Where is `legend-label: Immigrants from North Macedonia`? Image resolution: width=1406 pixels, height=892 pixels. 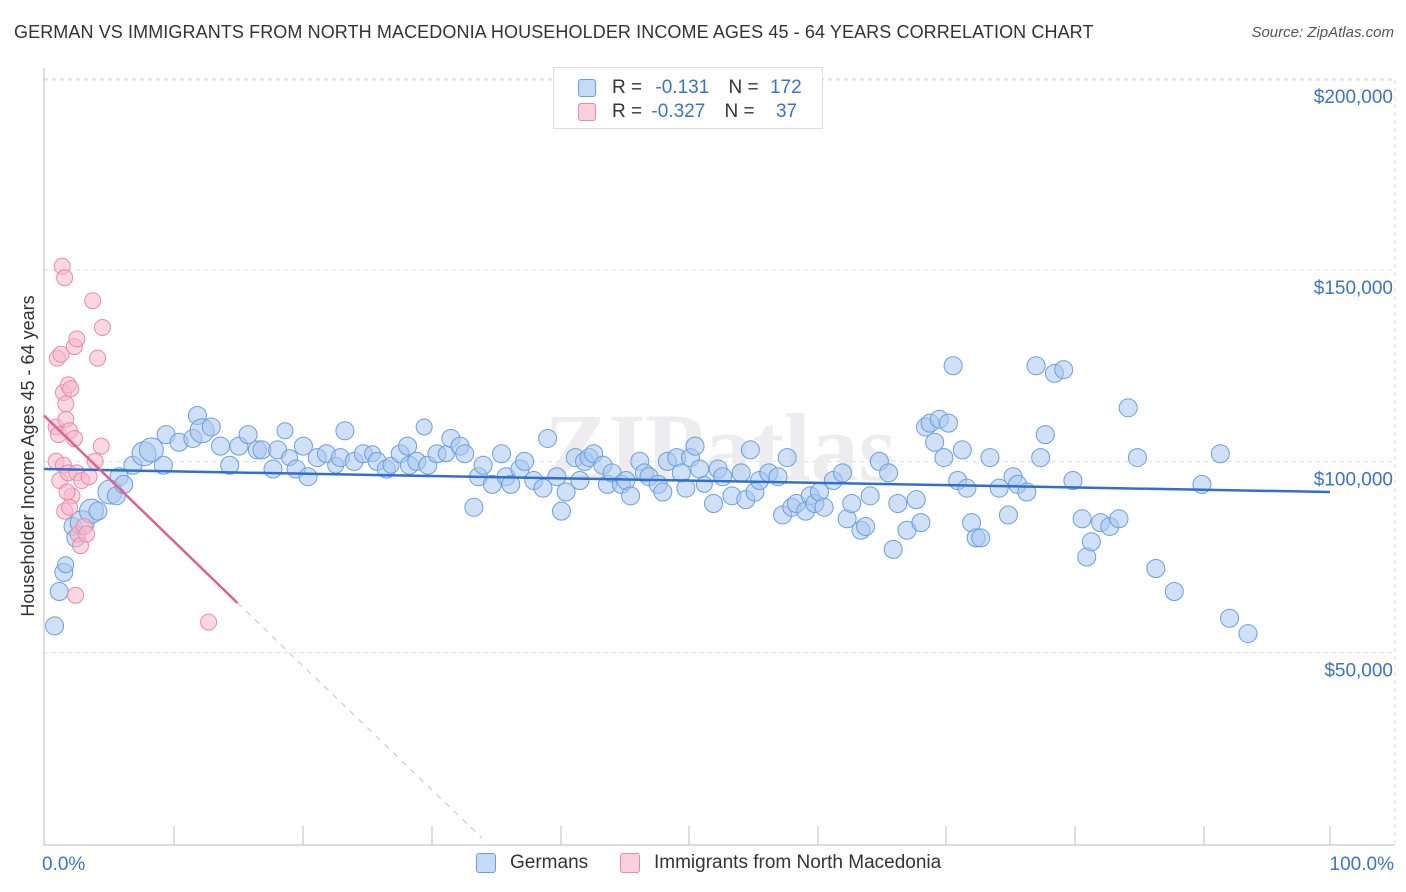
legend-label: Immigrants from North Macedonia is located at coordinates (798, 862).